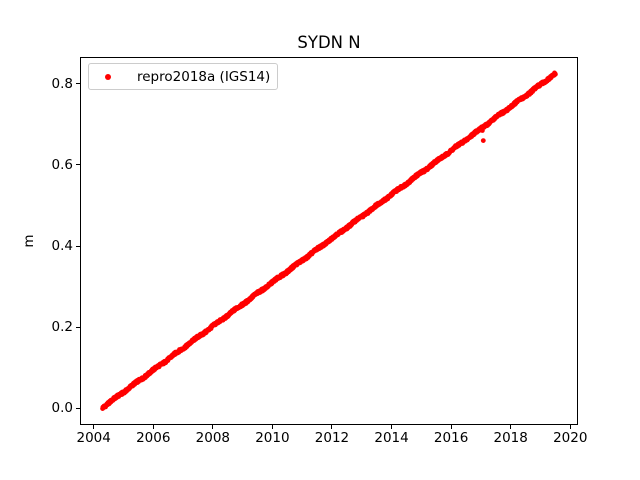 The image size is (640, 480). I want to click on x-tick-label: 2016, so click(451, 438).